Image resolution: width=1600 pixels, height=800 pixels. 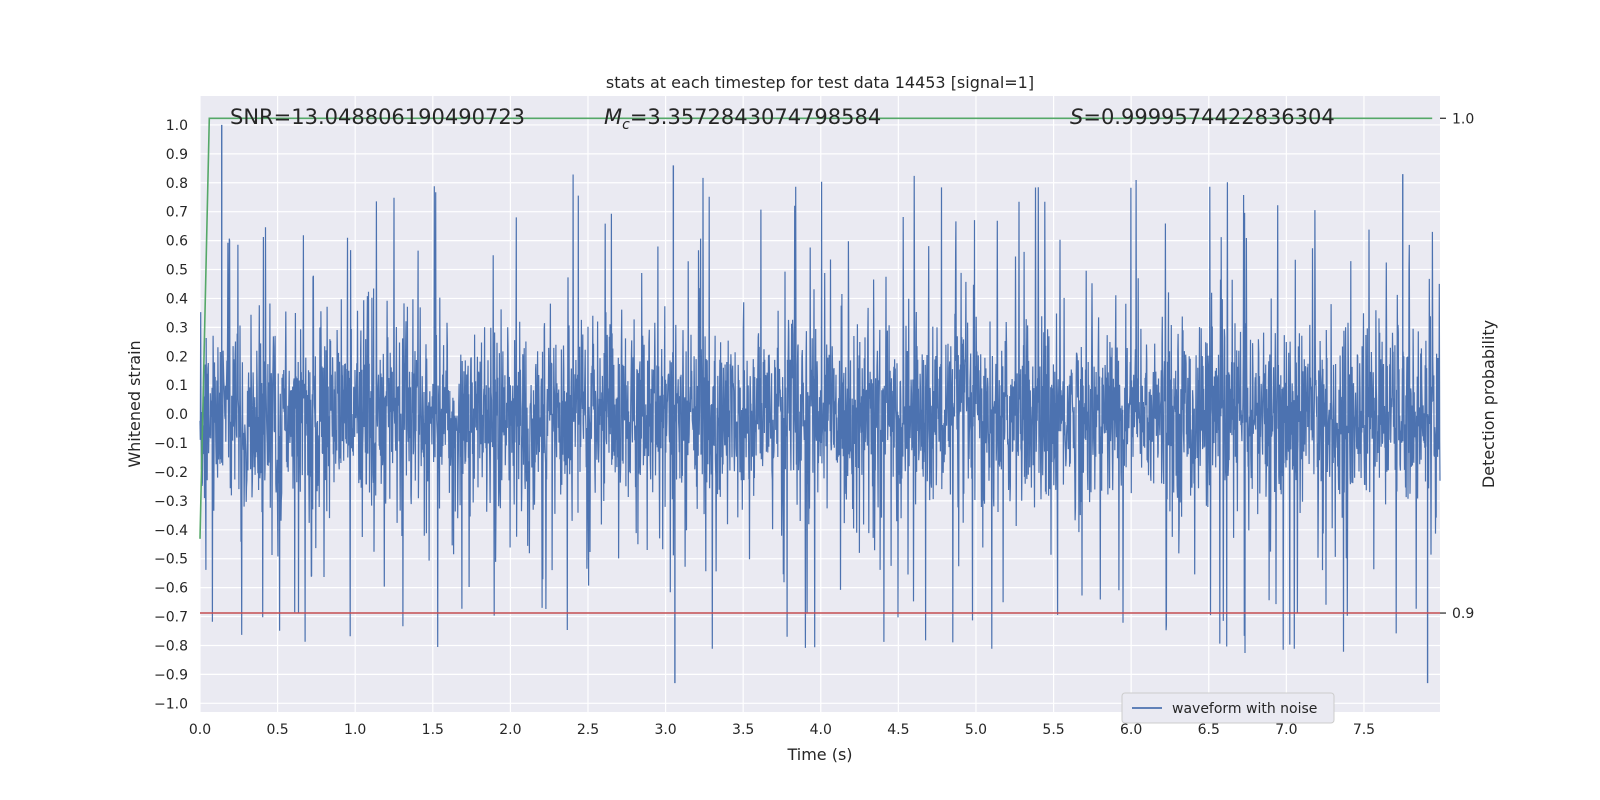 I want to click on score-value: =0.9999574422836304, so click(x=1208, y=117).